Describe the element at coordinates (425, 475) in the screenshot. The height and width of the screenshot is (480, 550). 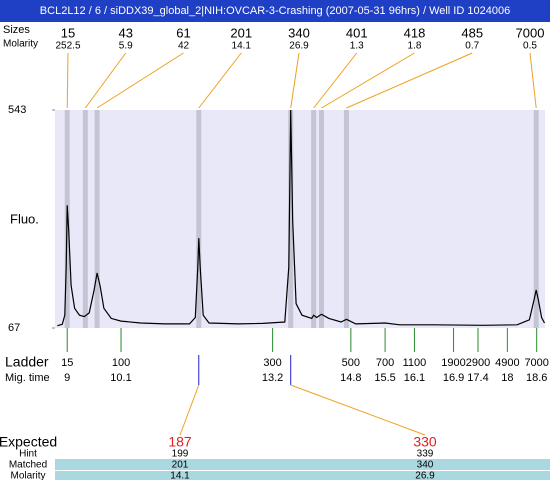
I see `expected-molarity: 26.9` at that location.